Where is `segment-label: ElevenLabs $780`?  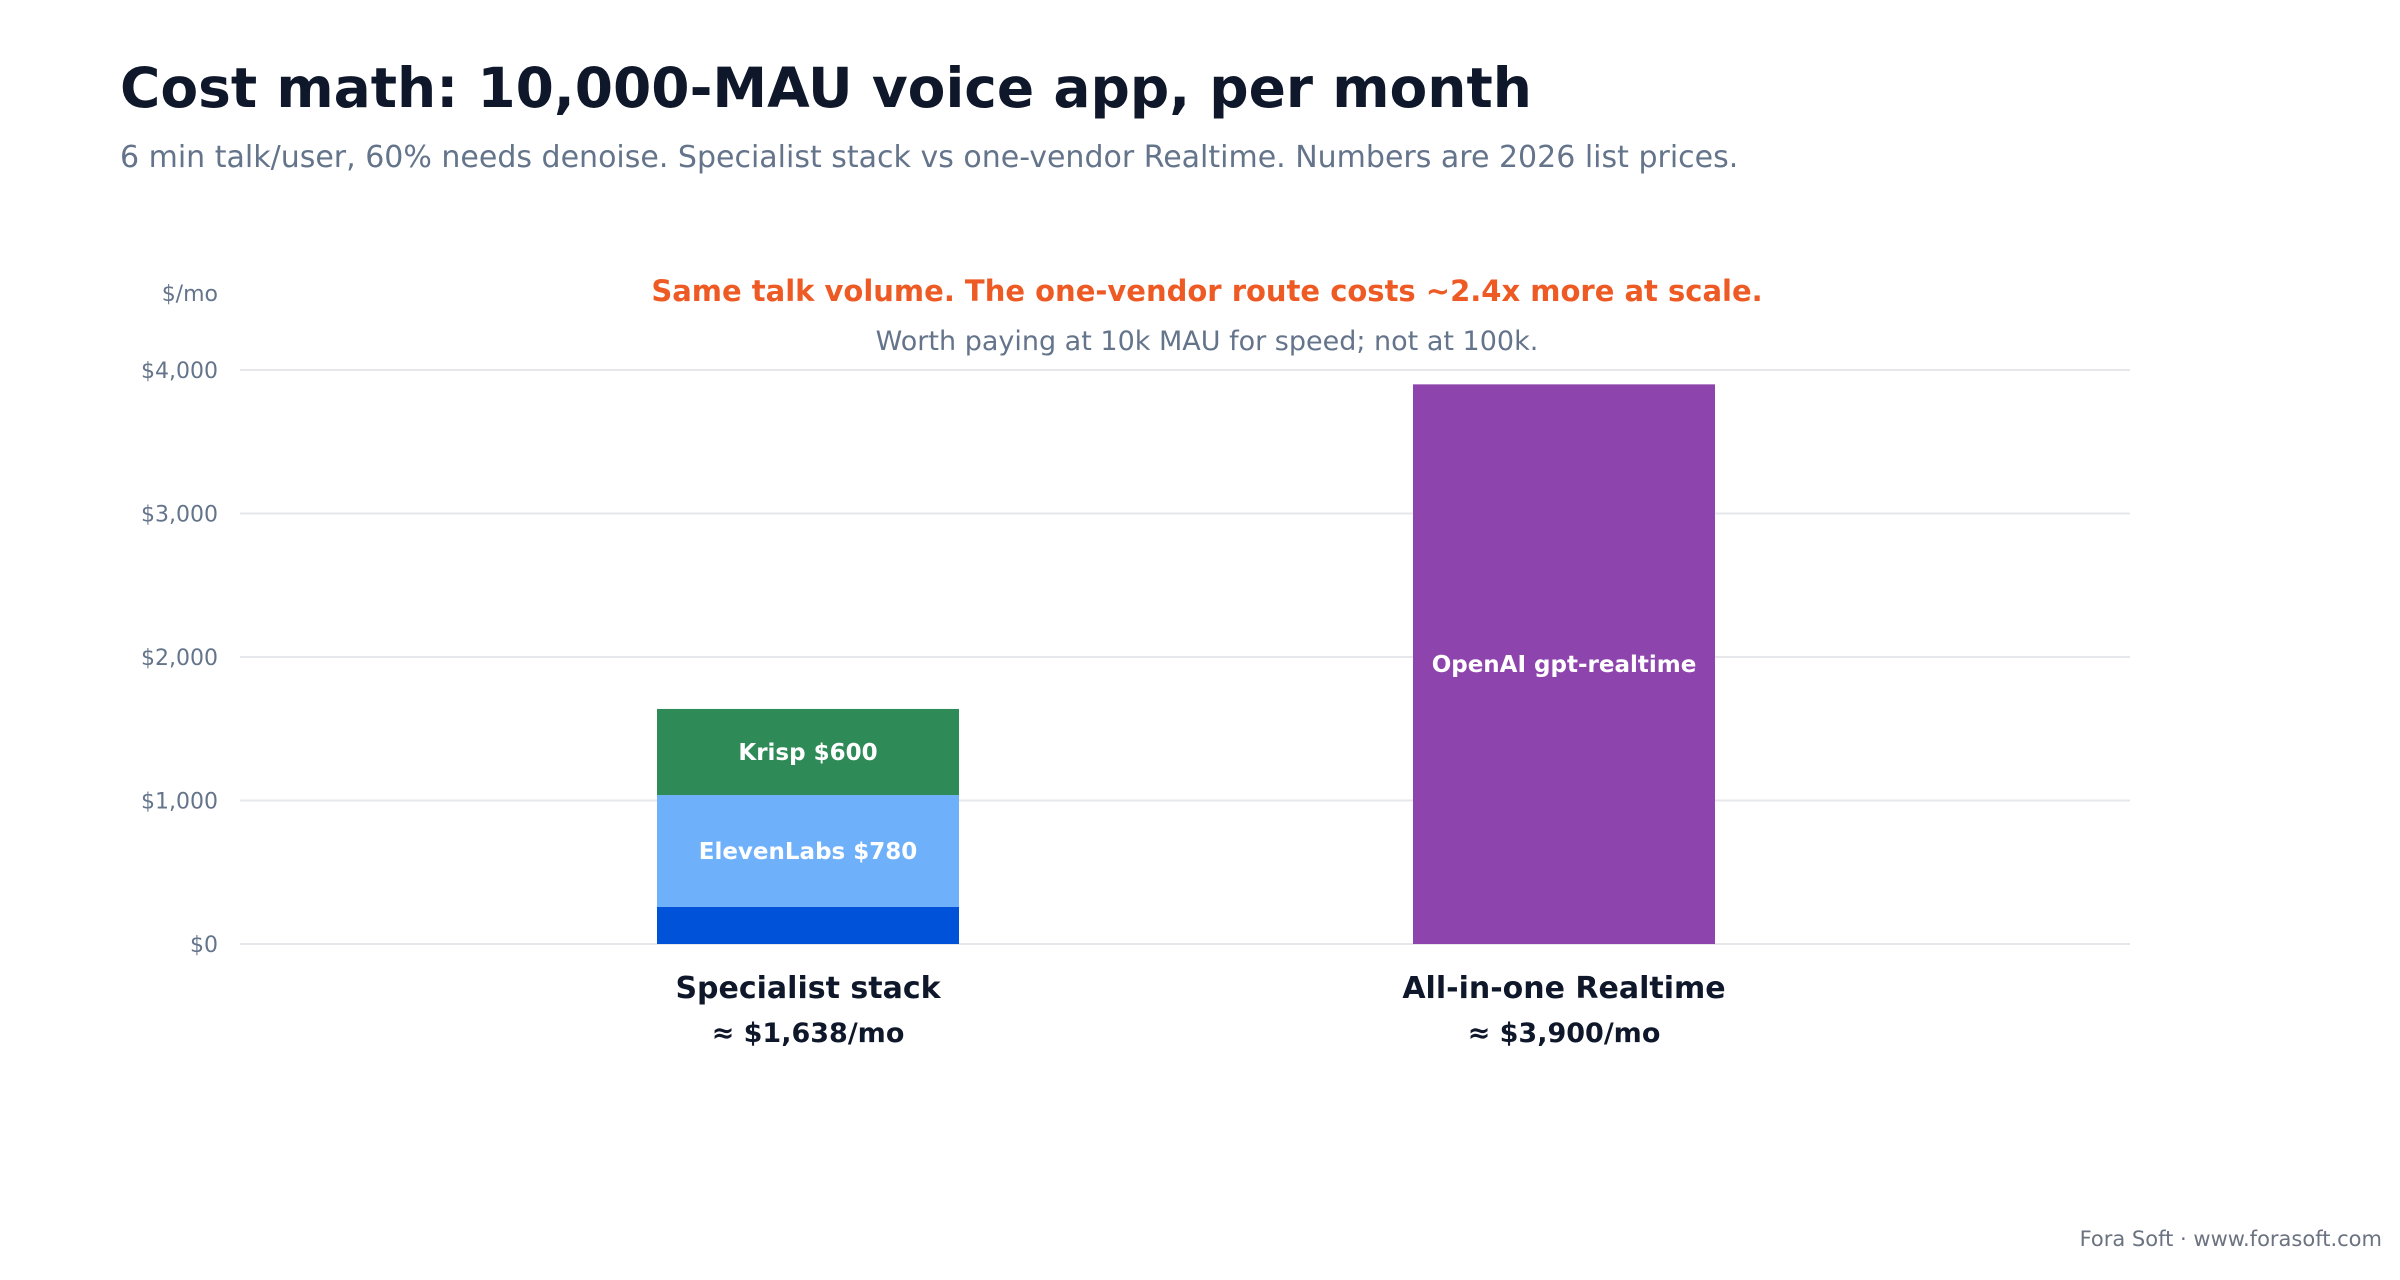
segment-label: ElevenLabs $780 is located at coordinates (808, 852).